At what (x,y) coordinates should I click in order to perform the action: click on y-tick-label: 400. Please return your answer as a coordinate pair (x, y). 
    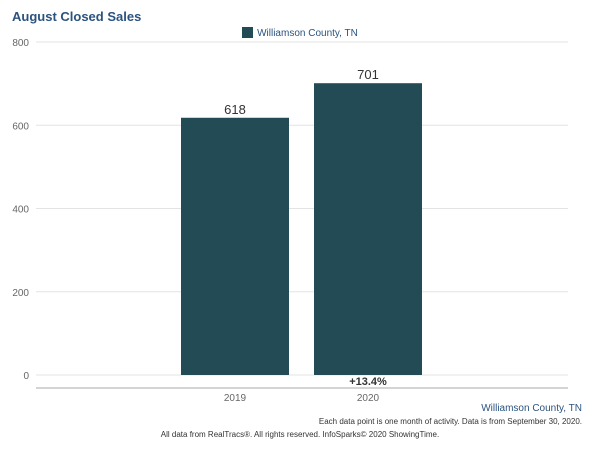
    Looking at the image, I should click on (20, 210).